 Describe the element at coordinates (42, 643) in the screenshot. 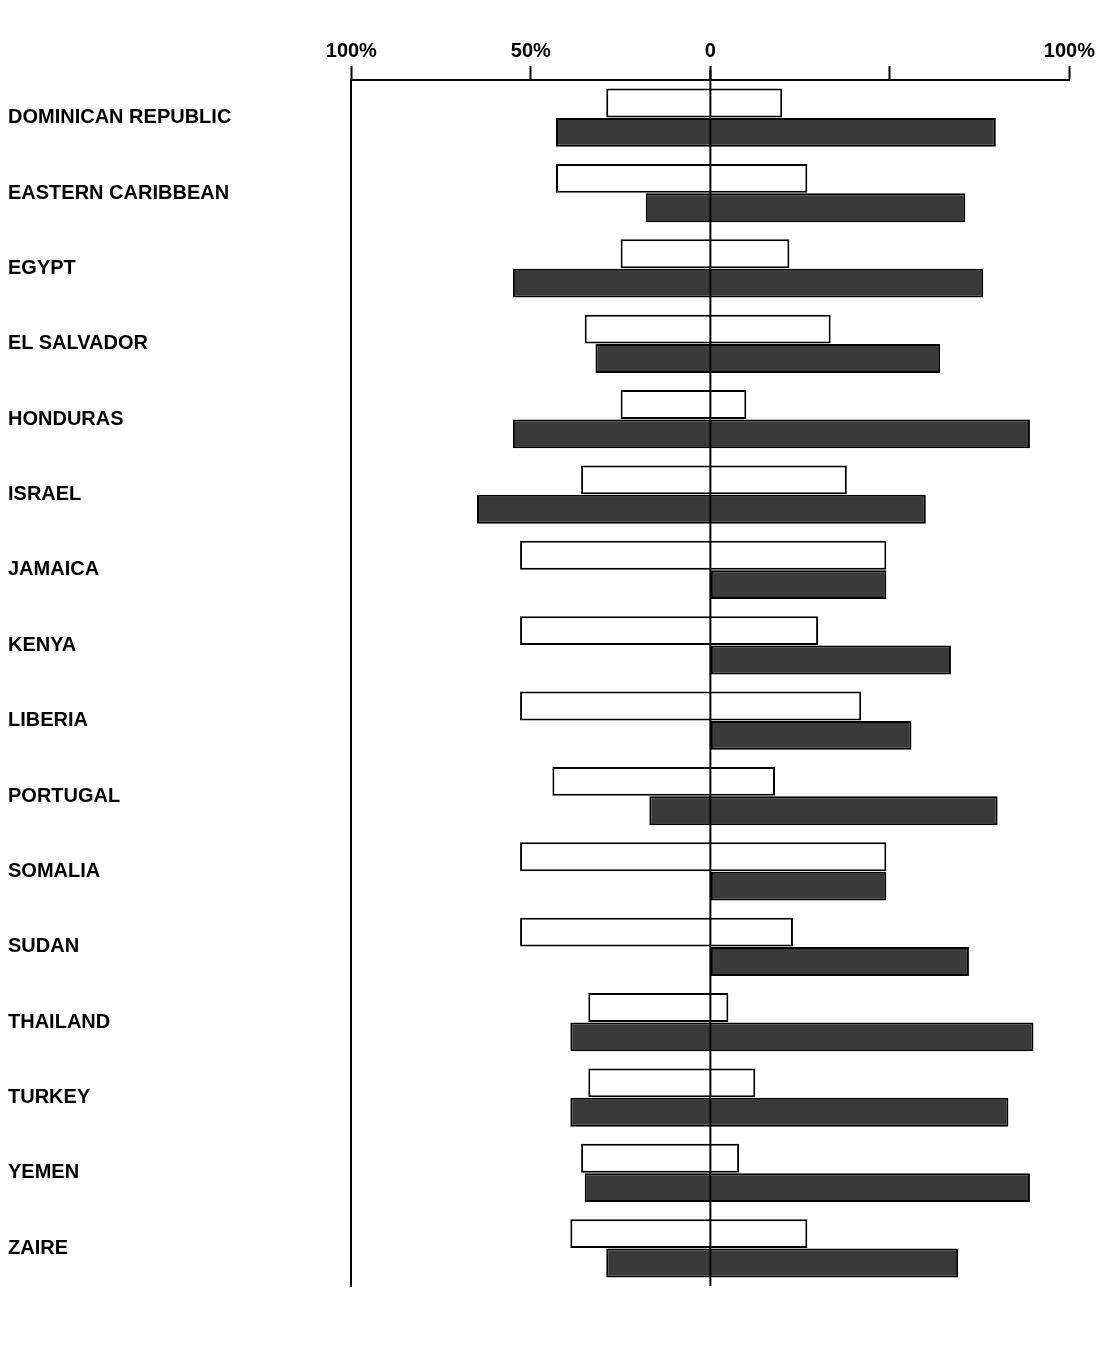

I see `y-tick-label: KENYA` at that location.